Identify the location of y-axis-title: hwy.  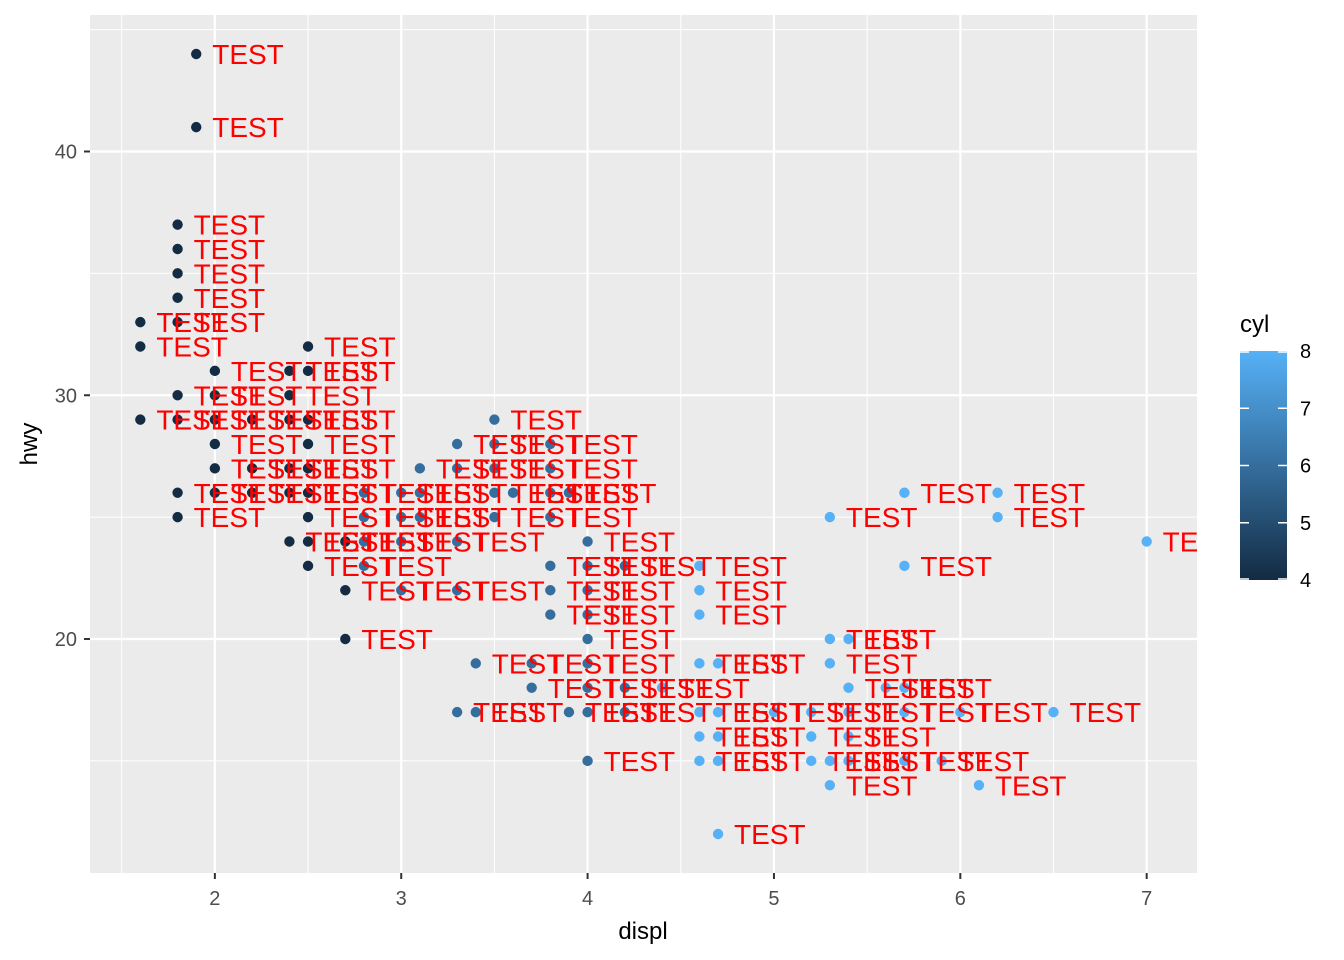
(29, 444).